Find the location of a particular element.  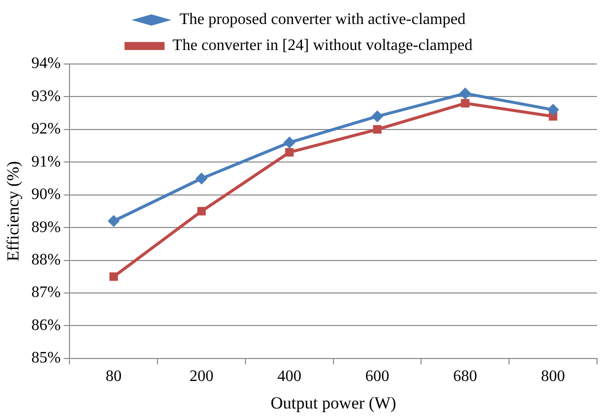

y-tick-label: 94% is located at coordinates (46, 63).